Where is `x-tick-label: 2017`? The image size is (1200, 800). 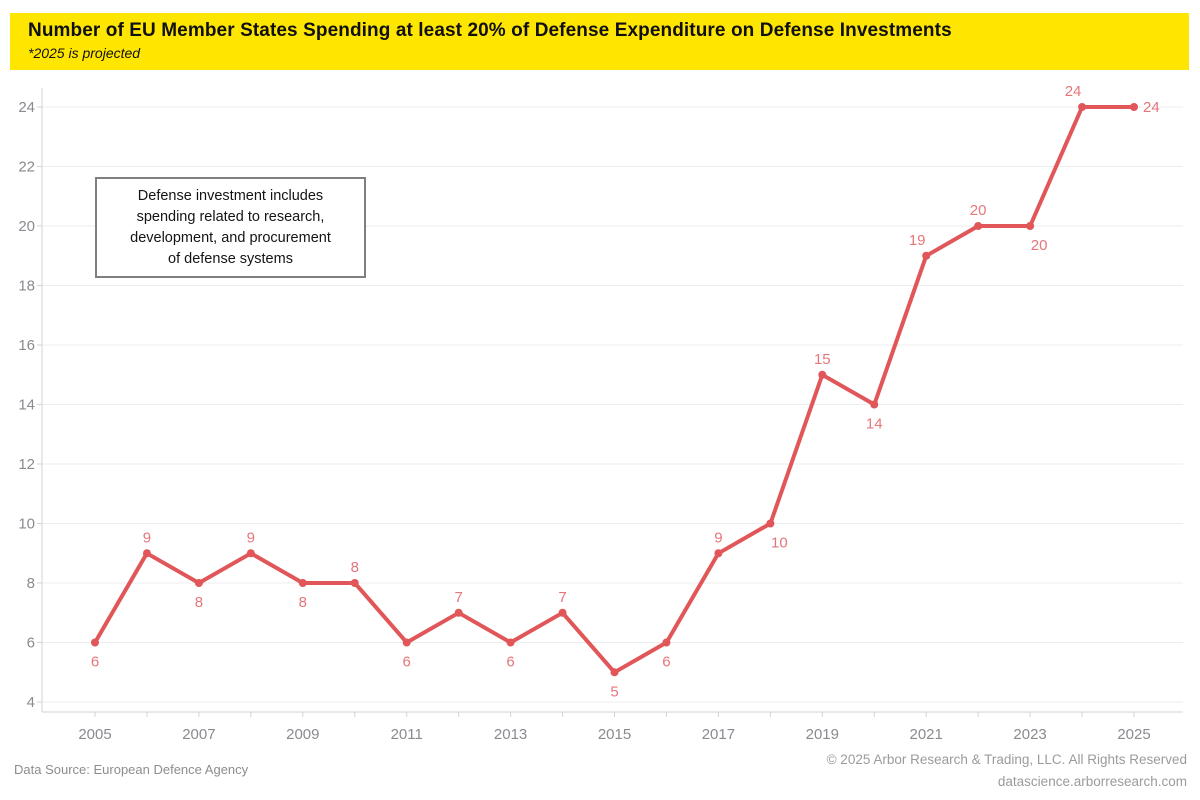
x-tick-label: 2017 is located at coordinates (718, 734).